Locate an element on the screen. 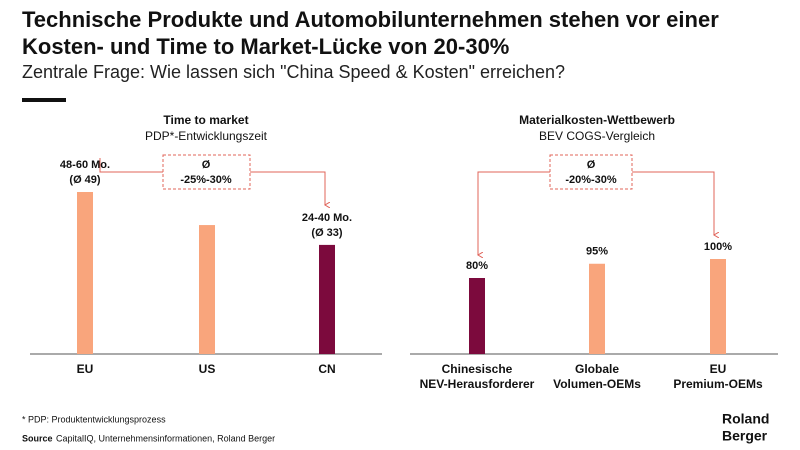  x-tick-label: Globale is located at coordinates (597, 369).